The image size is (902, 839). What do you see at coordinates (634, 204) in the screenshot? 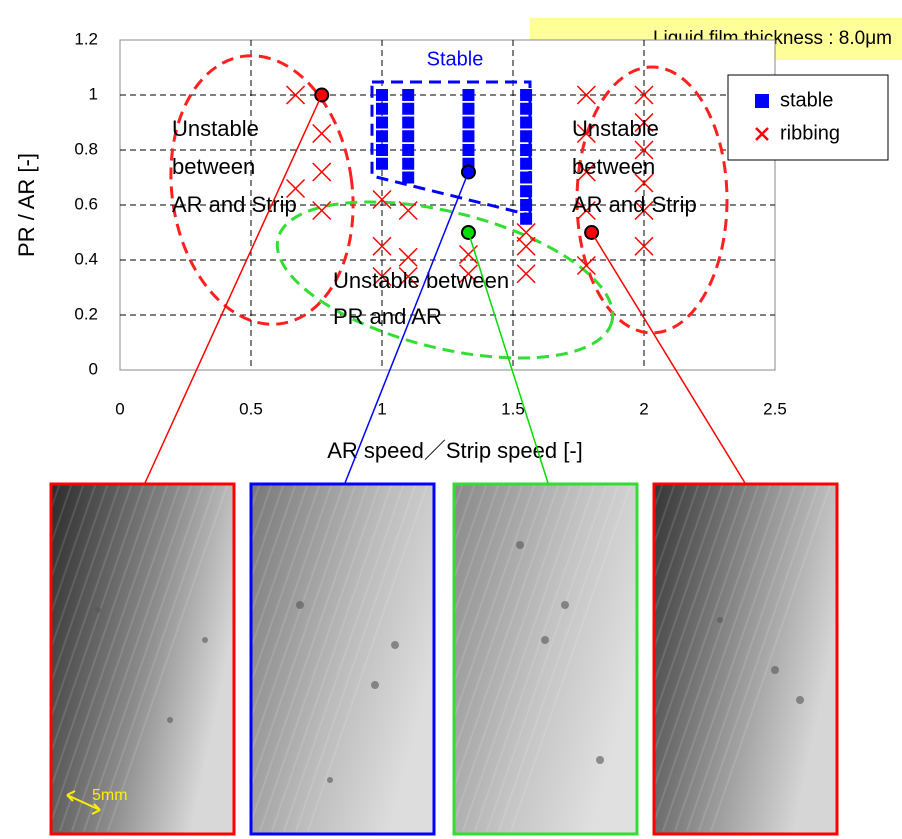
I see `annotation: AR and Strip` at bounding box center [634, 204].